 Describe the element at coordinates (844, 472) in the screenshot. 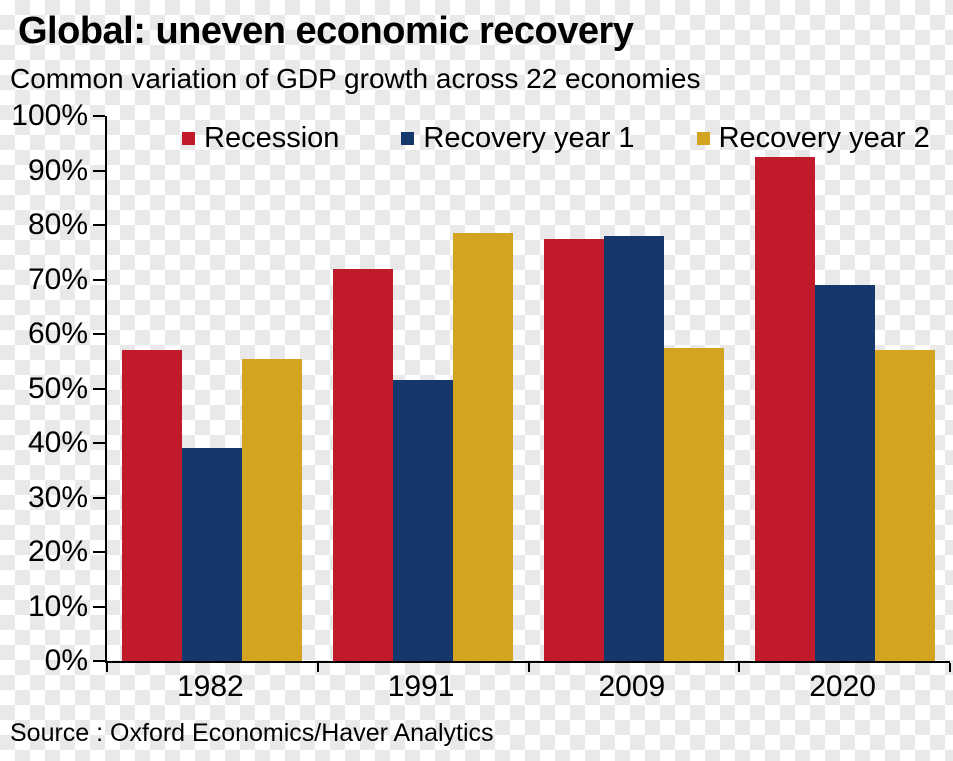

I see `bar-recovery-year-1-2020` at that location.